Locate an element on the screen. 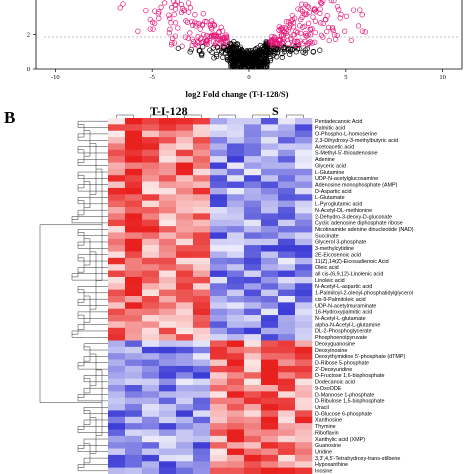  heatmap-row-label: D-Mannose 1-phosphate is located at coordinates (344, 395).